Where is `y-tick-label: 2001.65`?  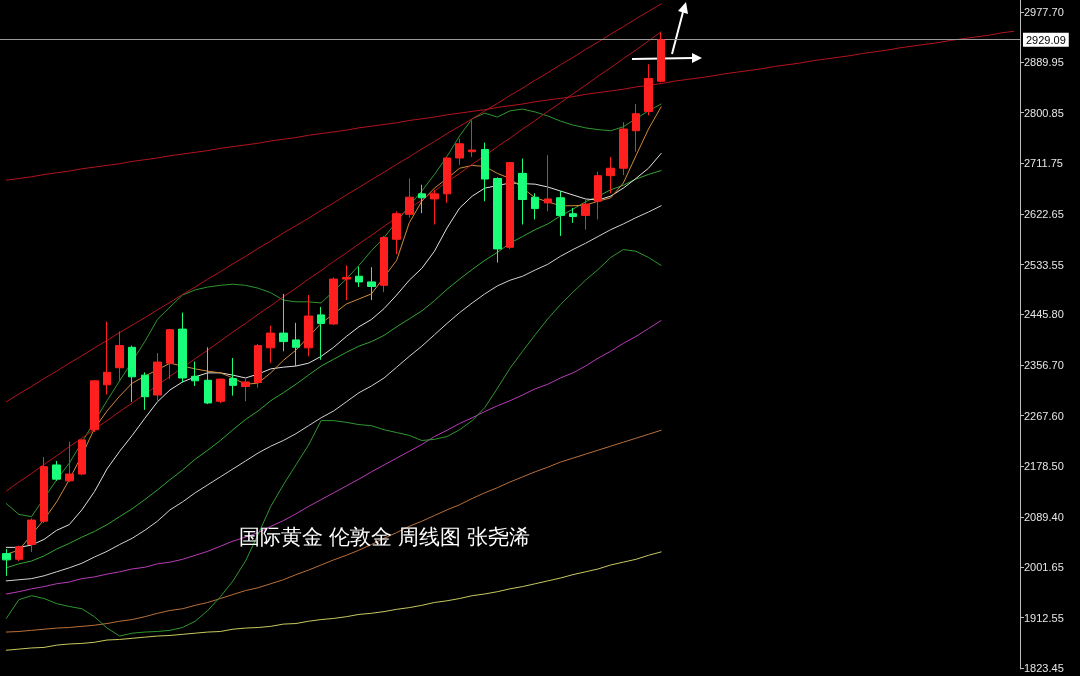 y-tick-label: 2001.65 is located at coordinates (1044, 566).